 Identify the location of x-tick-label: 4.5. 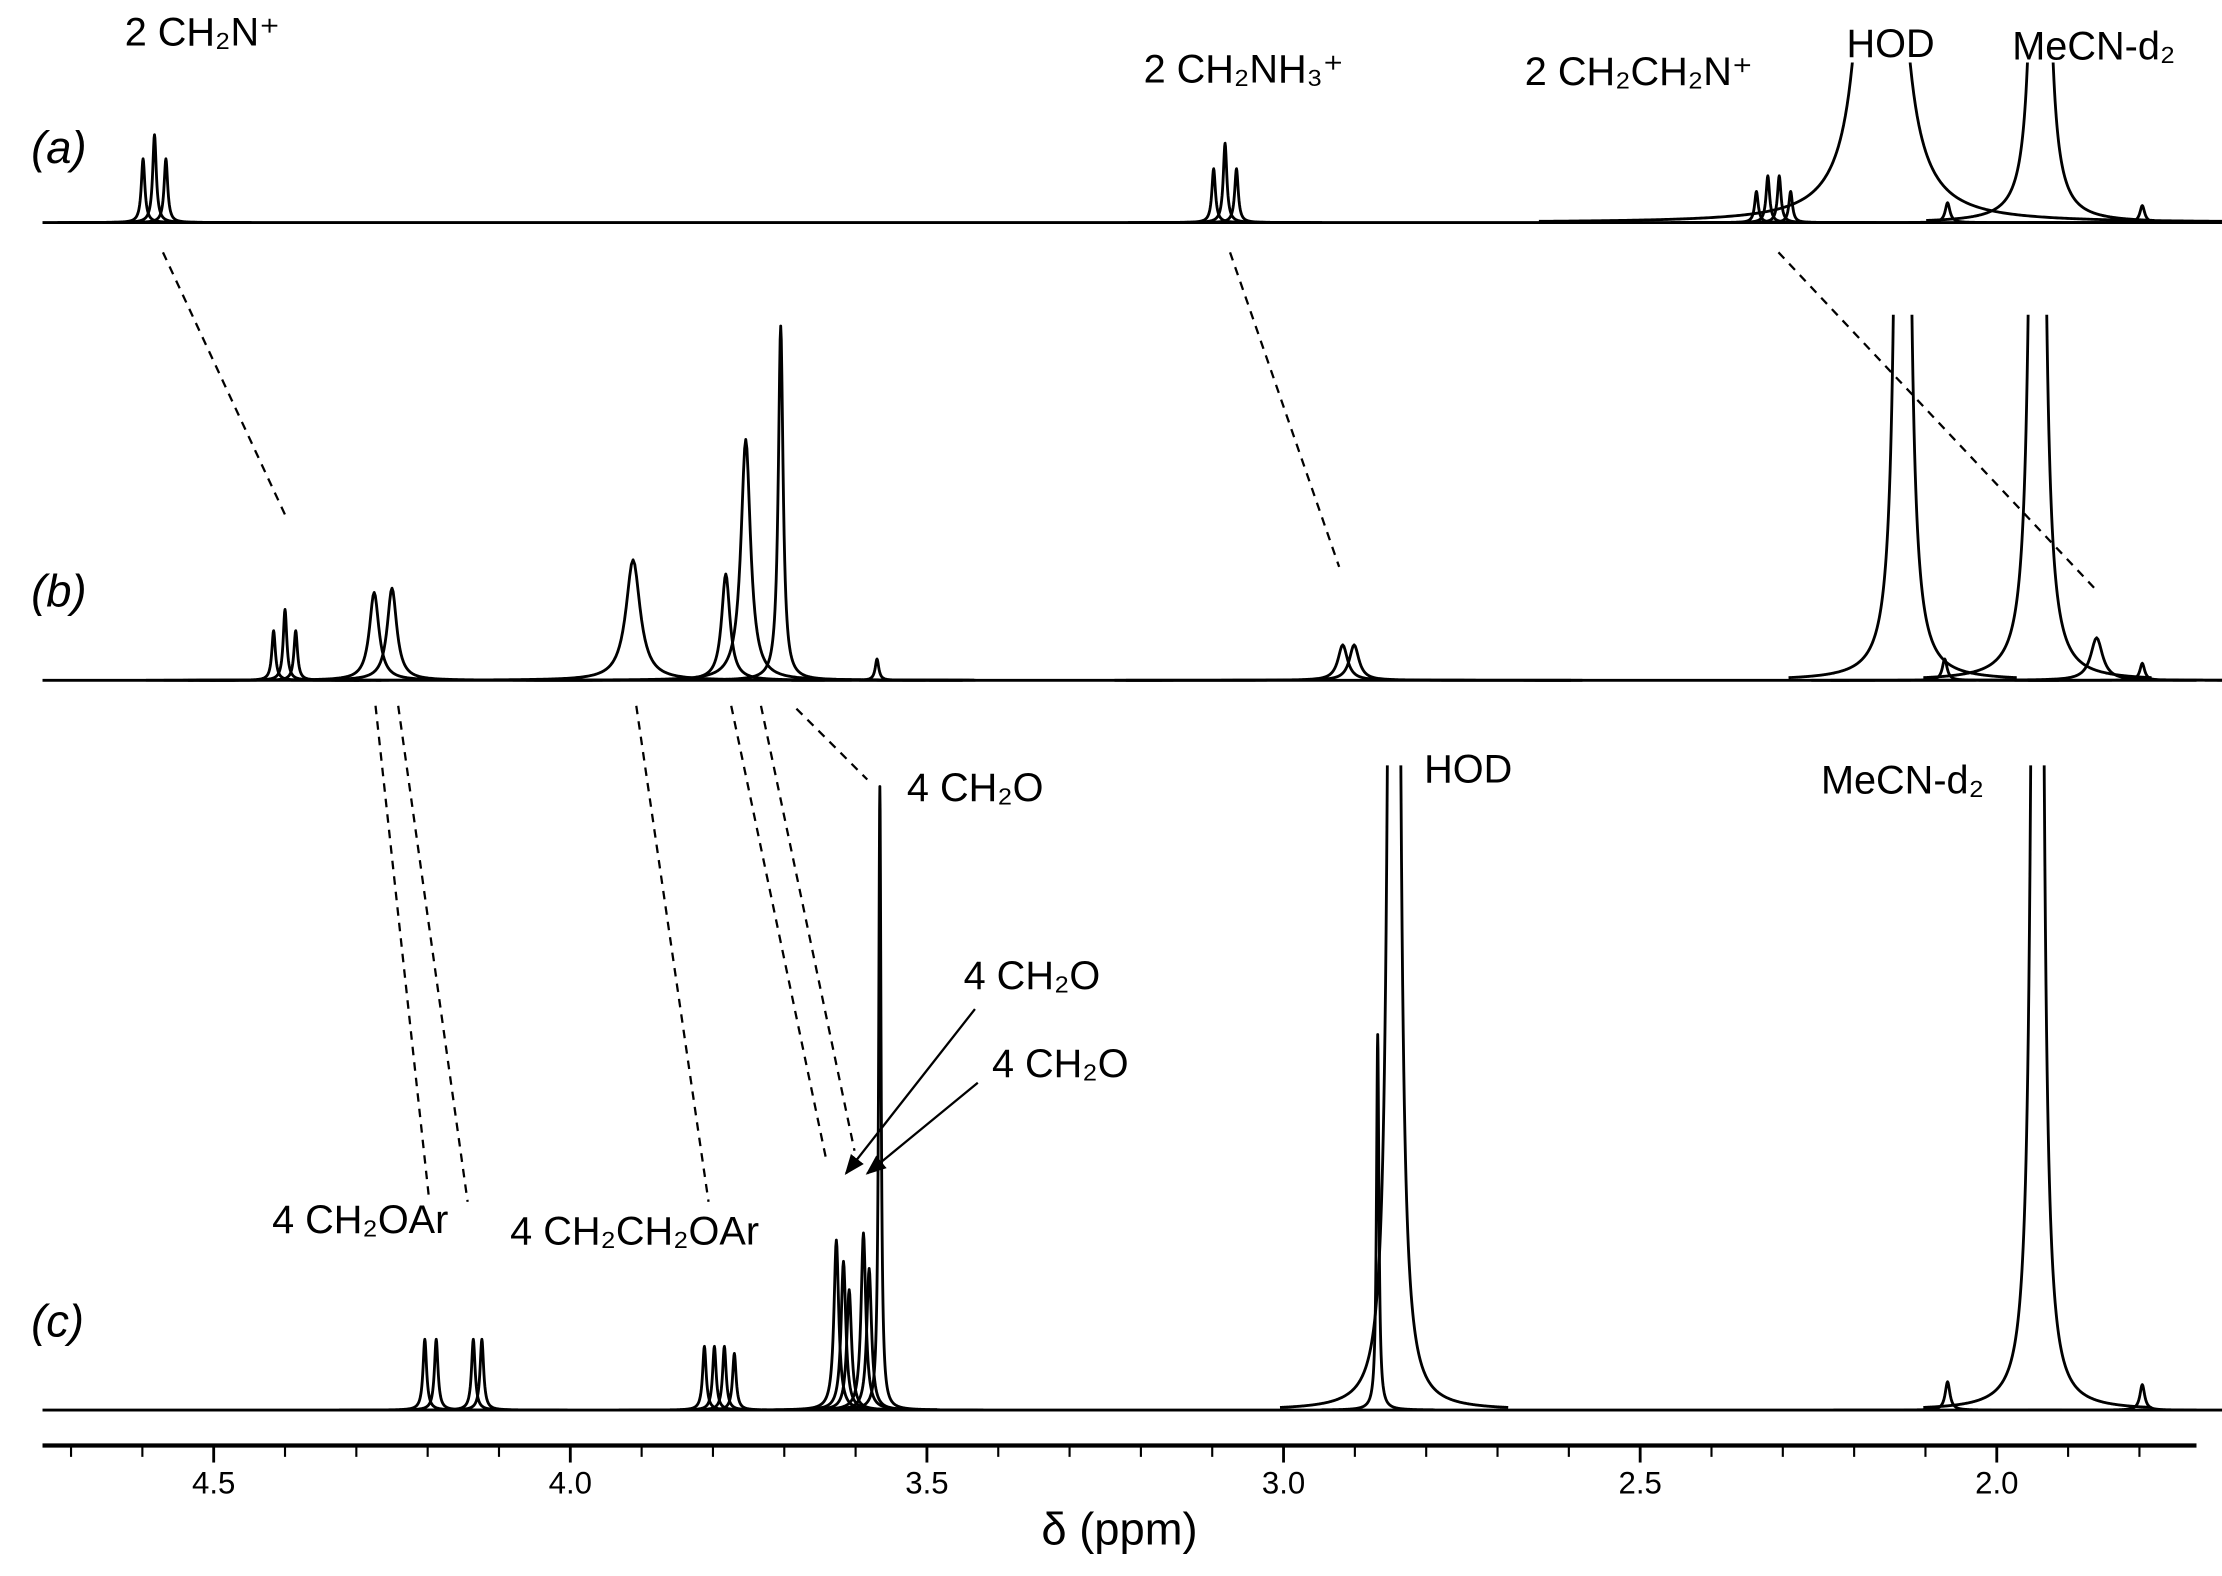
(213, 1483).